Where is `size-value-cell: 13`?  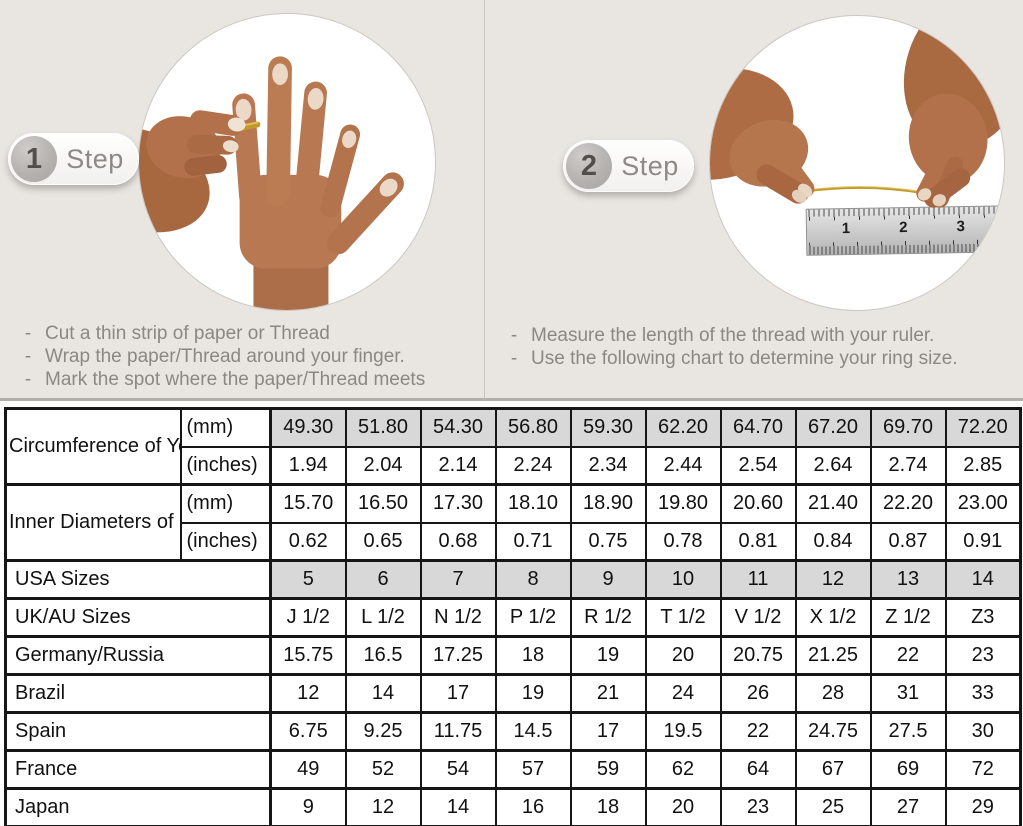
size-value-cell: 13 is located at coordinates (908, 579).